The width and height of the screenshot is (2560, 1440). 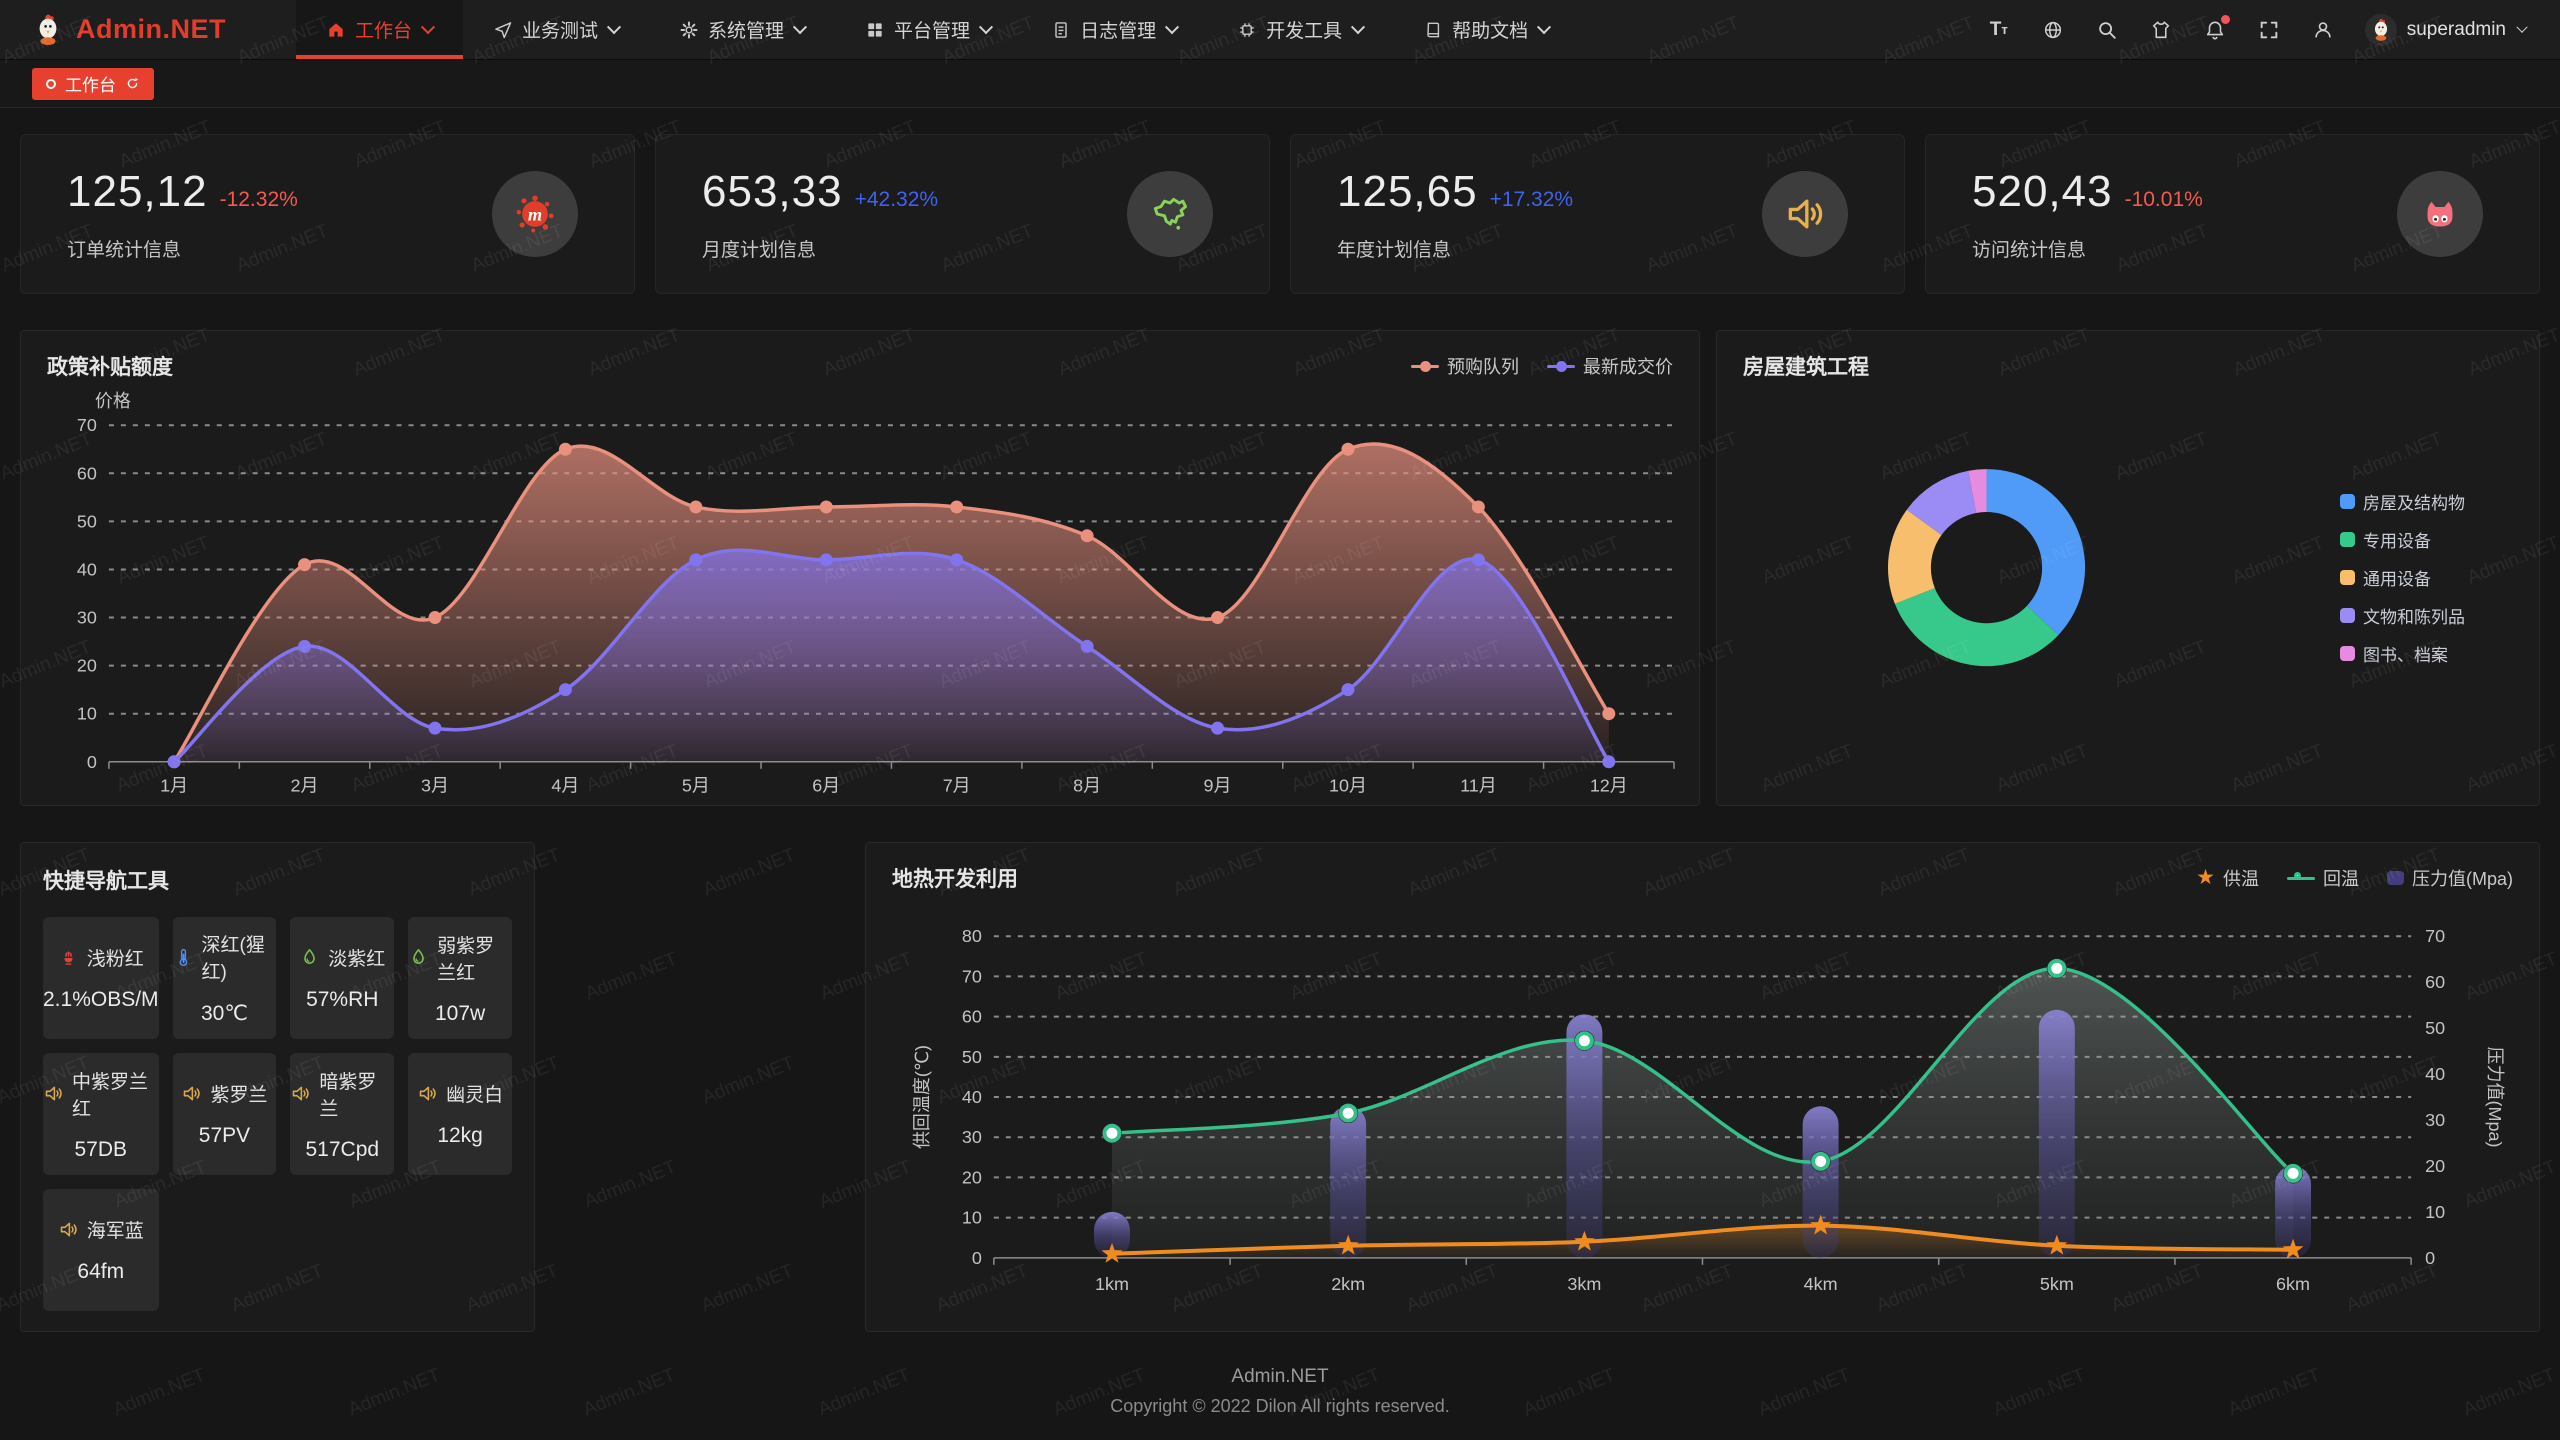 I want to click on donut-slice-专用设备, so click(x=1976, y=627).